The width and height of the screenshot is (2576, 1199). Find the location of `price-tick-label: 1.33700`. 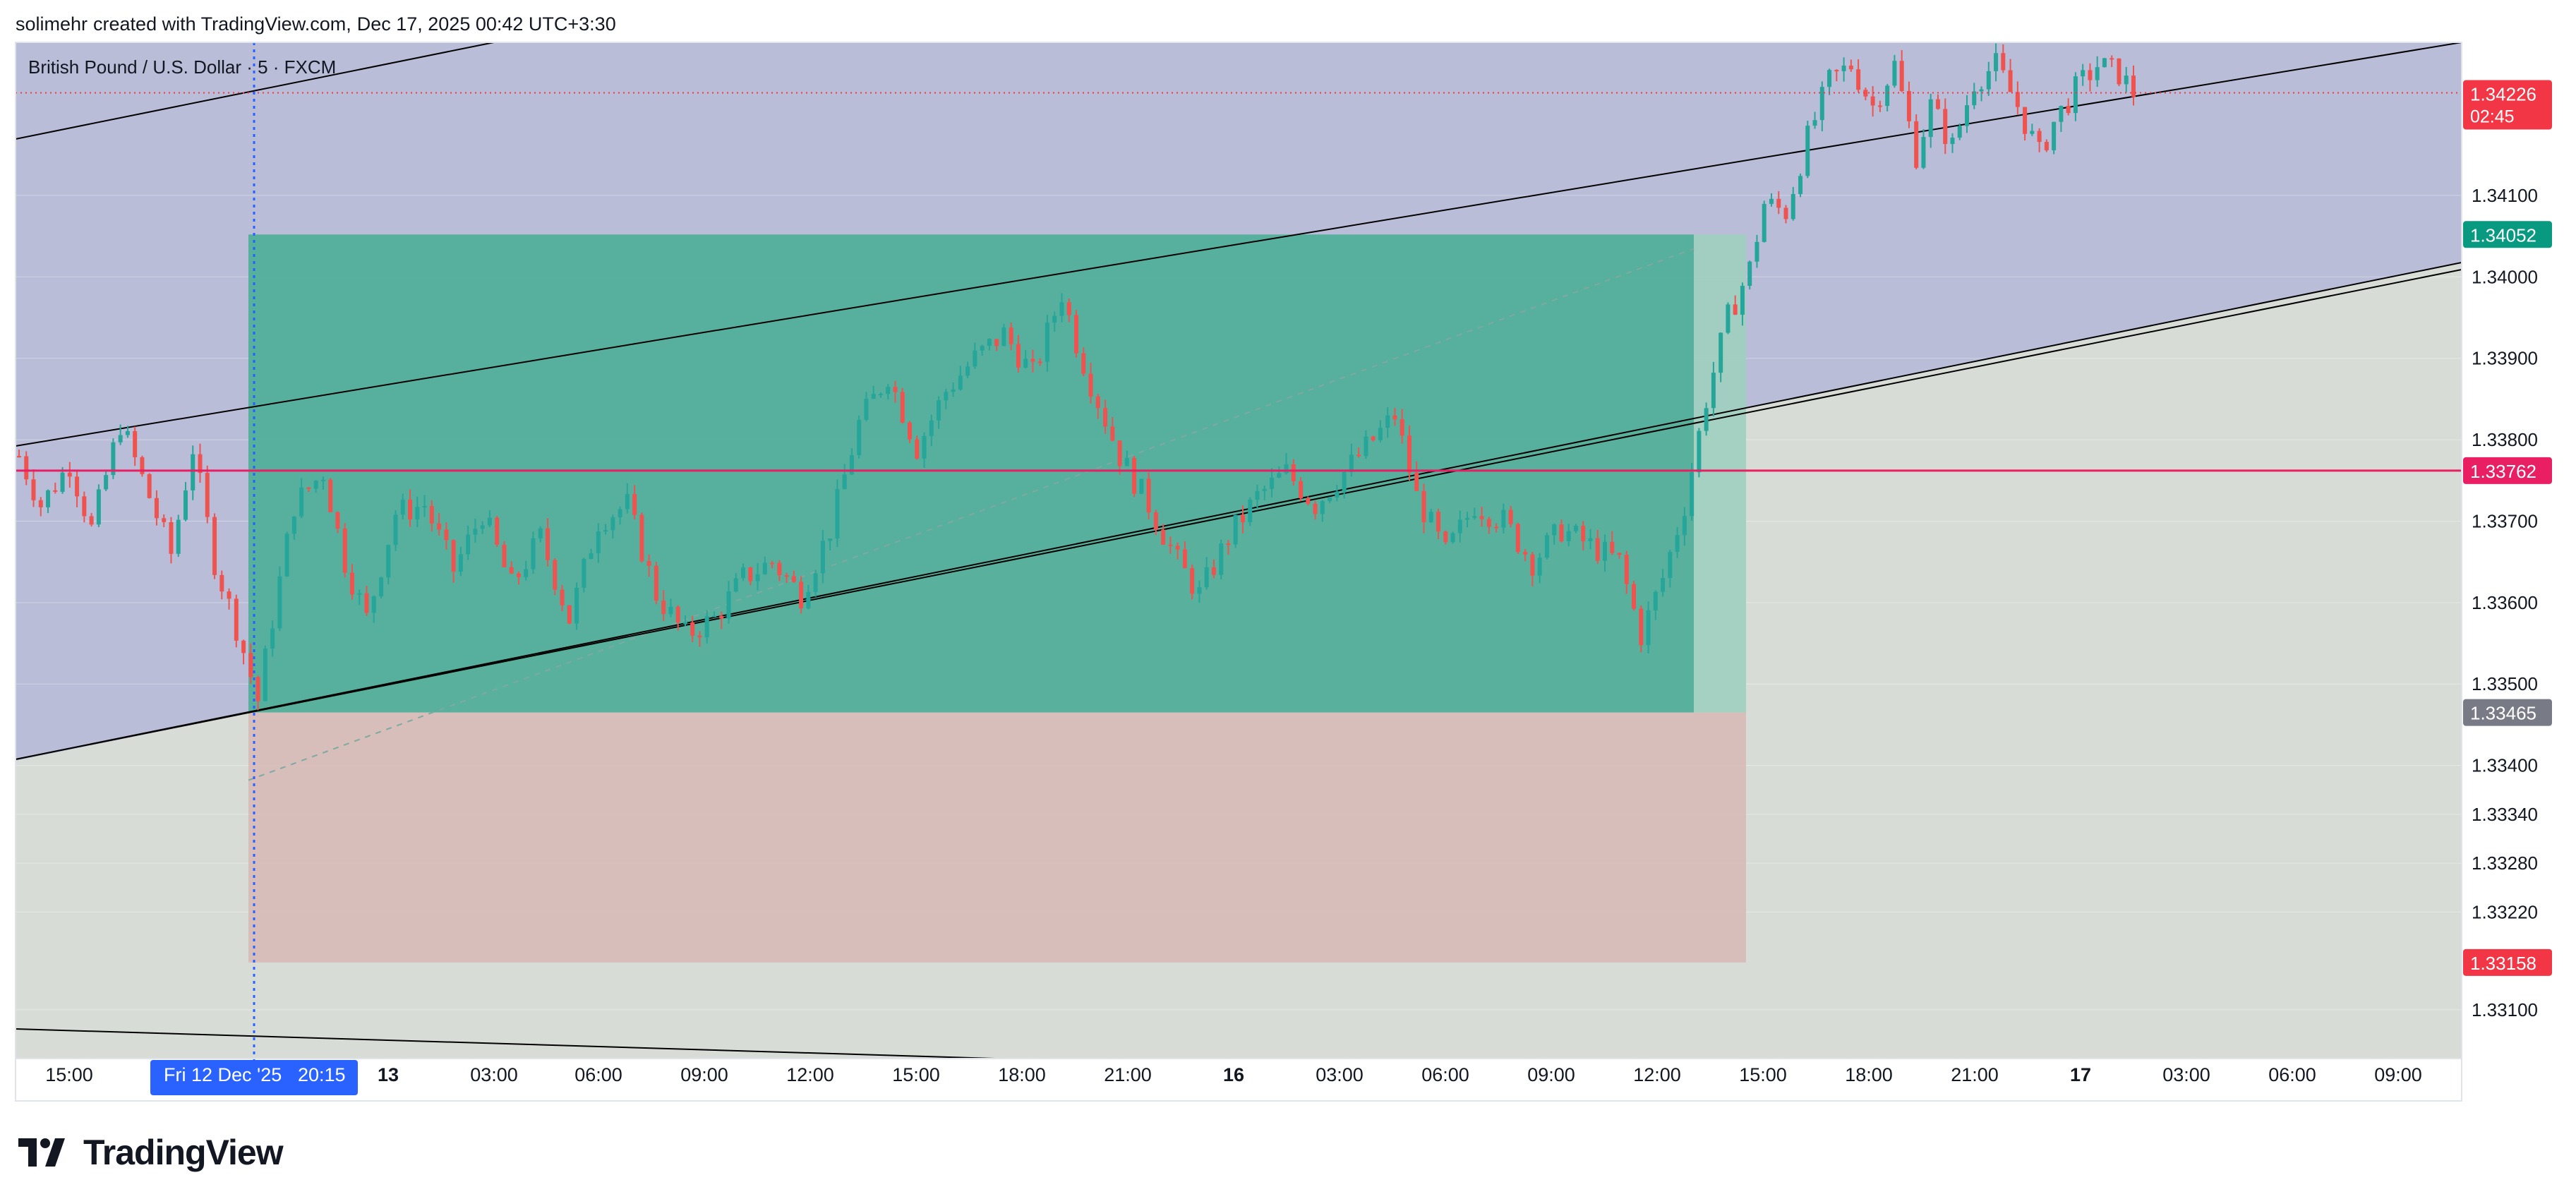

price-tick-label: 1.33700 is located at coordinates (2505, 520).